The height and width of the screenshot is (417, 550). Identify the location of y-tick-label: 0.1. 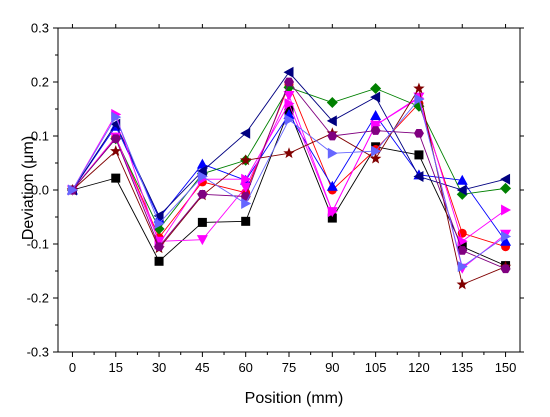
(40, 136).